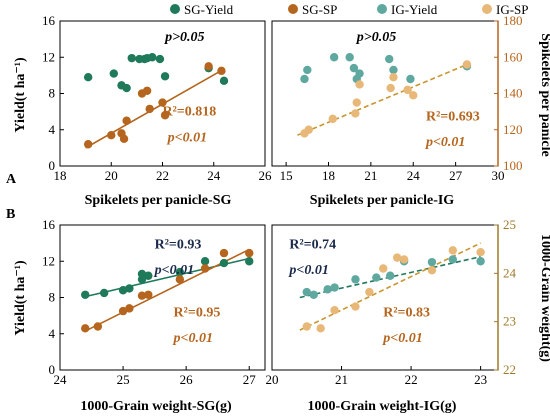 This screenshot has height=416, width=550. What do you see at coordinates (382, 200) in the screenshot?
I see `xlabel-p1: Spikelets per panicle-IG` at bounding box center [382, 200].